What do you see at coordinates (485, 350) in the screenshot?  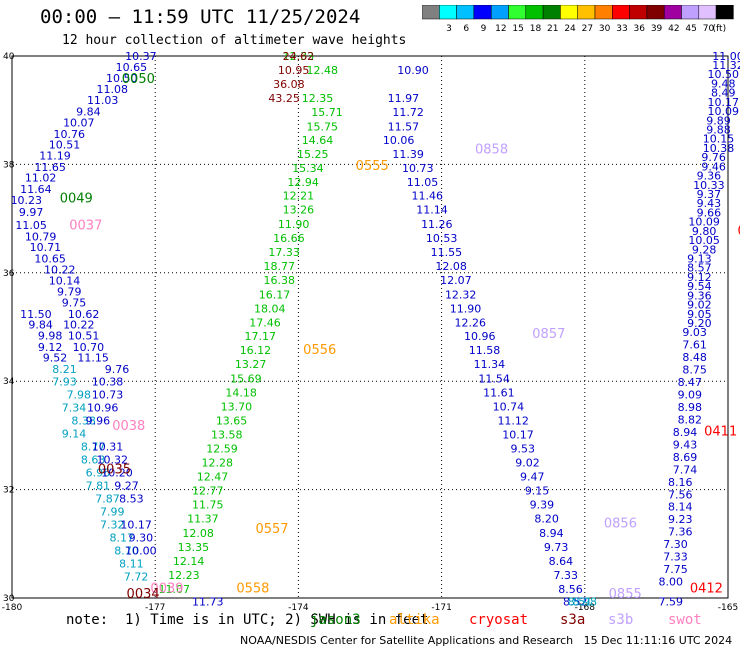 I see `swh-value-label: 11.58` at bounding box center [485, 350].